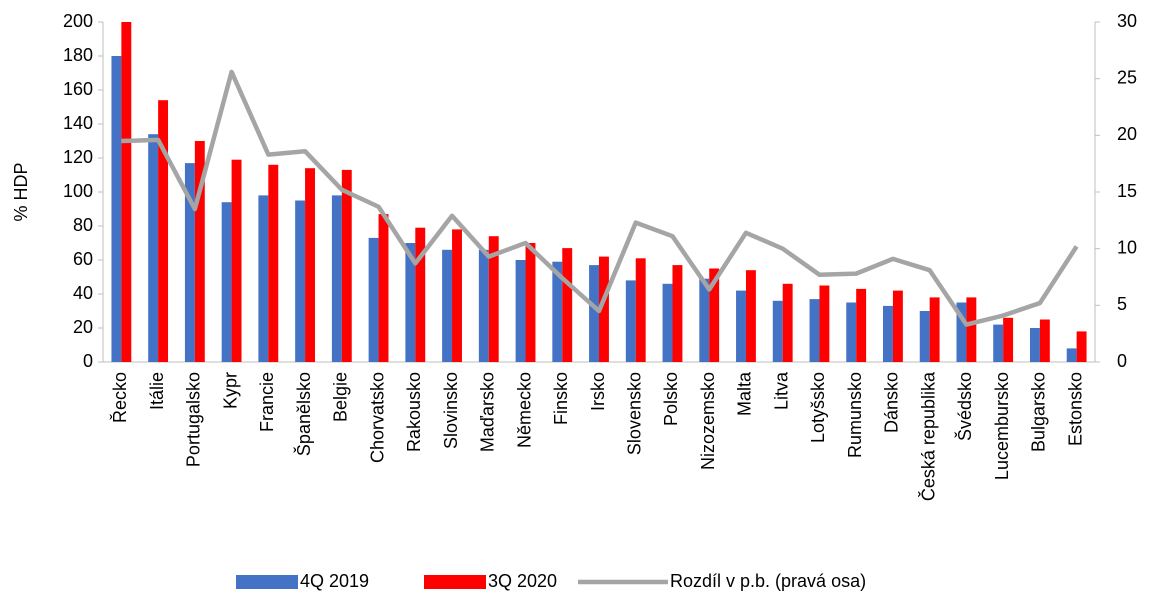  What do you see at coordinates (78, 89) in the screenshot?
I see `y-tick-label: 160` at bounding box center [78, 89].